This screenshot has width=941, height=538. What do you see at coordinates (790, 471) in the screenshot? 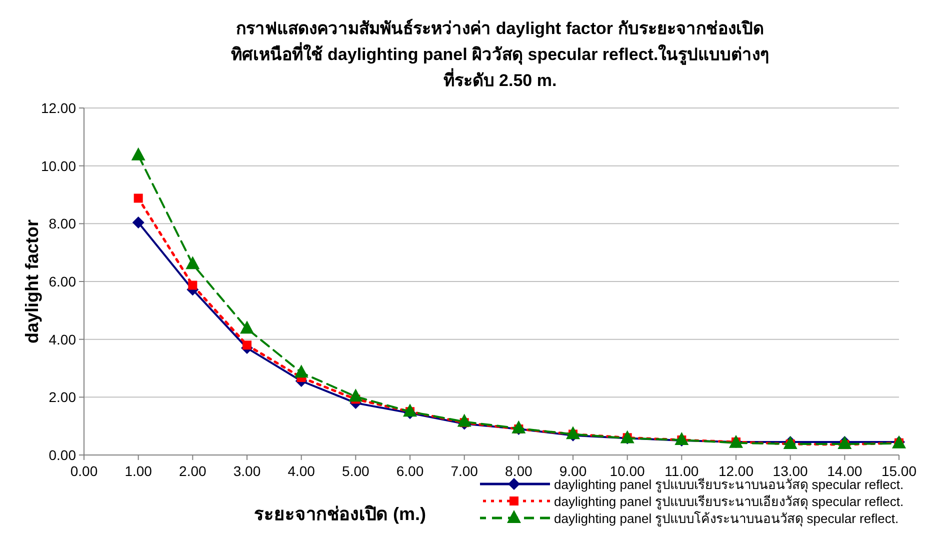
I see `x-tick-label: 13.00` at bounding box center [790, 471].